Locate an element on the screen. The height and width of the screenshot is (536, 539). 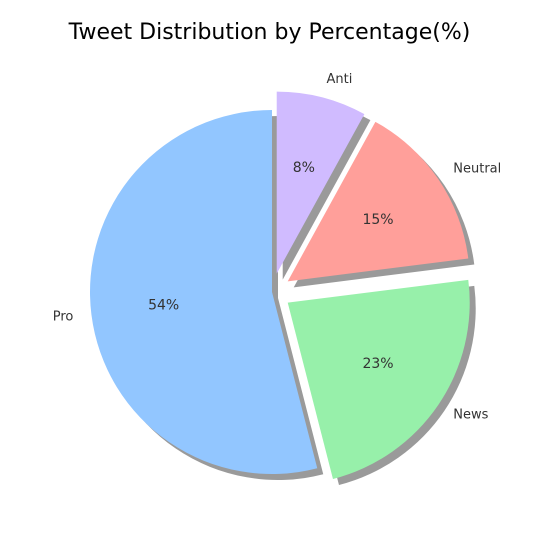
chart-title: Tweet Distribution by Percentage(%) is located at coordinates (269, 32).